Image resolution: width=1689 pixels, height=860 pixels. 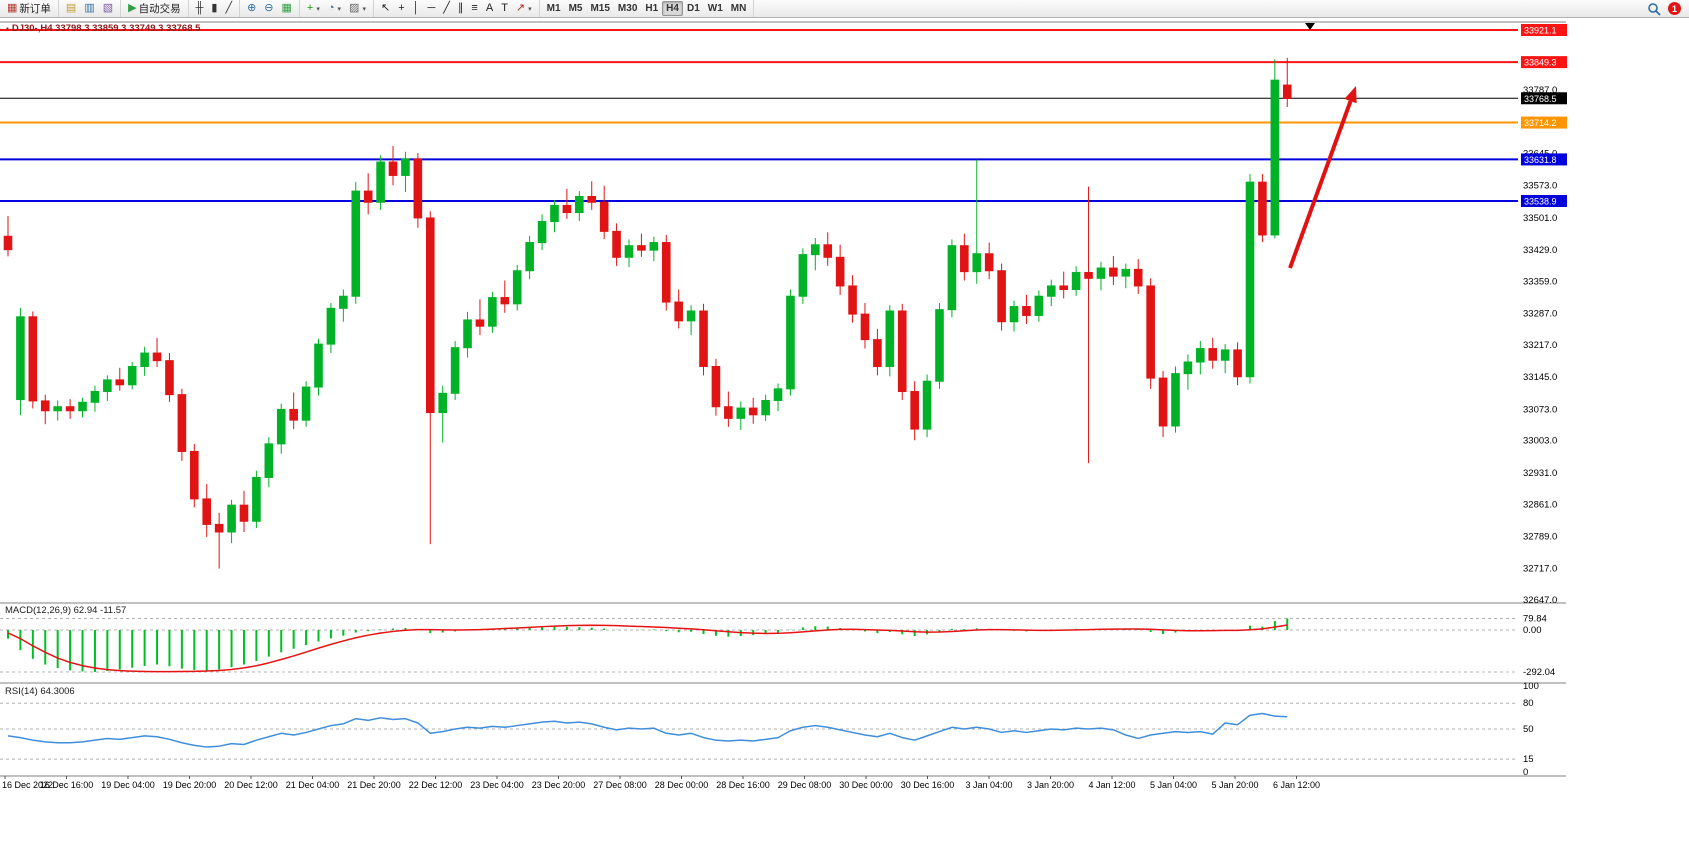 What do you see at coordinates (651, 8) in the screenshot?
I see `timeframe-h1-button: H1` at bounding box center [651, 8].